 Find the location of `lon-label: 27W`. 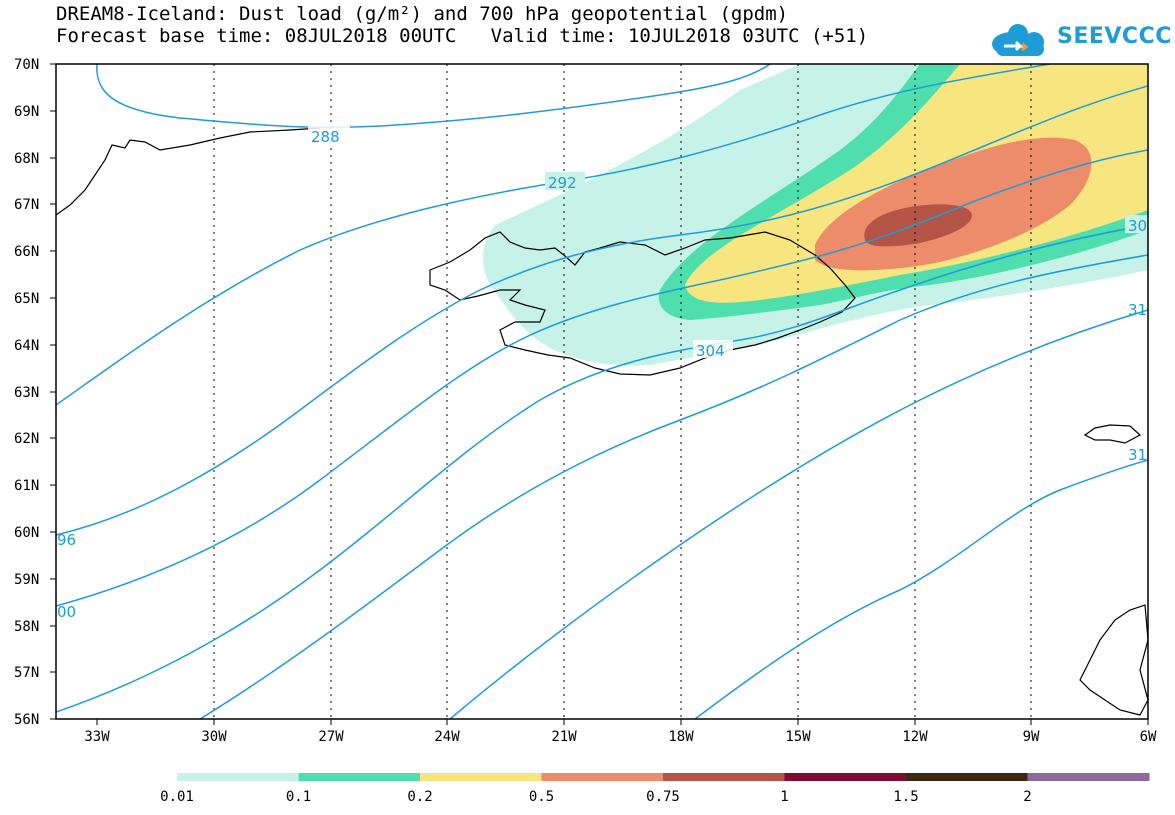

lon-label: 27W is located at coordinates (331, 737).